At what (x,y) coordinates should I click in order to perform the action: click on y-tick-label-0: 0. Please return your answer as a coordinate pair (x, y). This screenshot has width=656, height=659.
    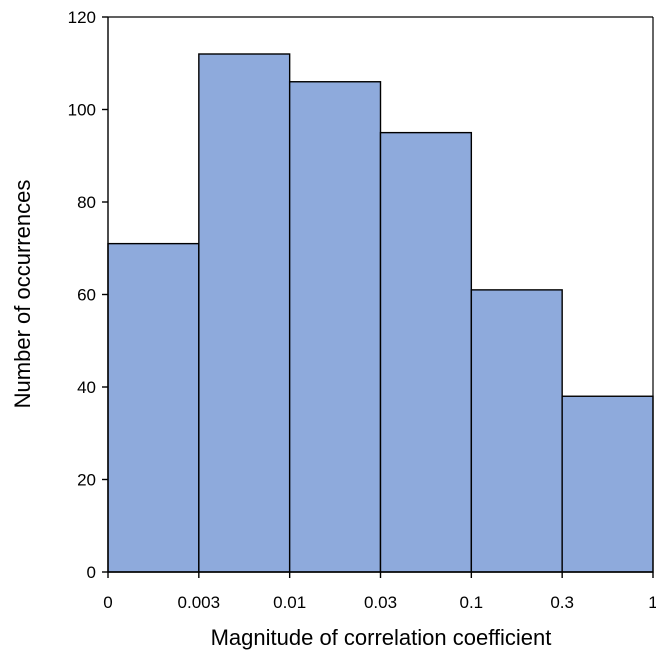
    Looking at the image, I should click on (91, 572).